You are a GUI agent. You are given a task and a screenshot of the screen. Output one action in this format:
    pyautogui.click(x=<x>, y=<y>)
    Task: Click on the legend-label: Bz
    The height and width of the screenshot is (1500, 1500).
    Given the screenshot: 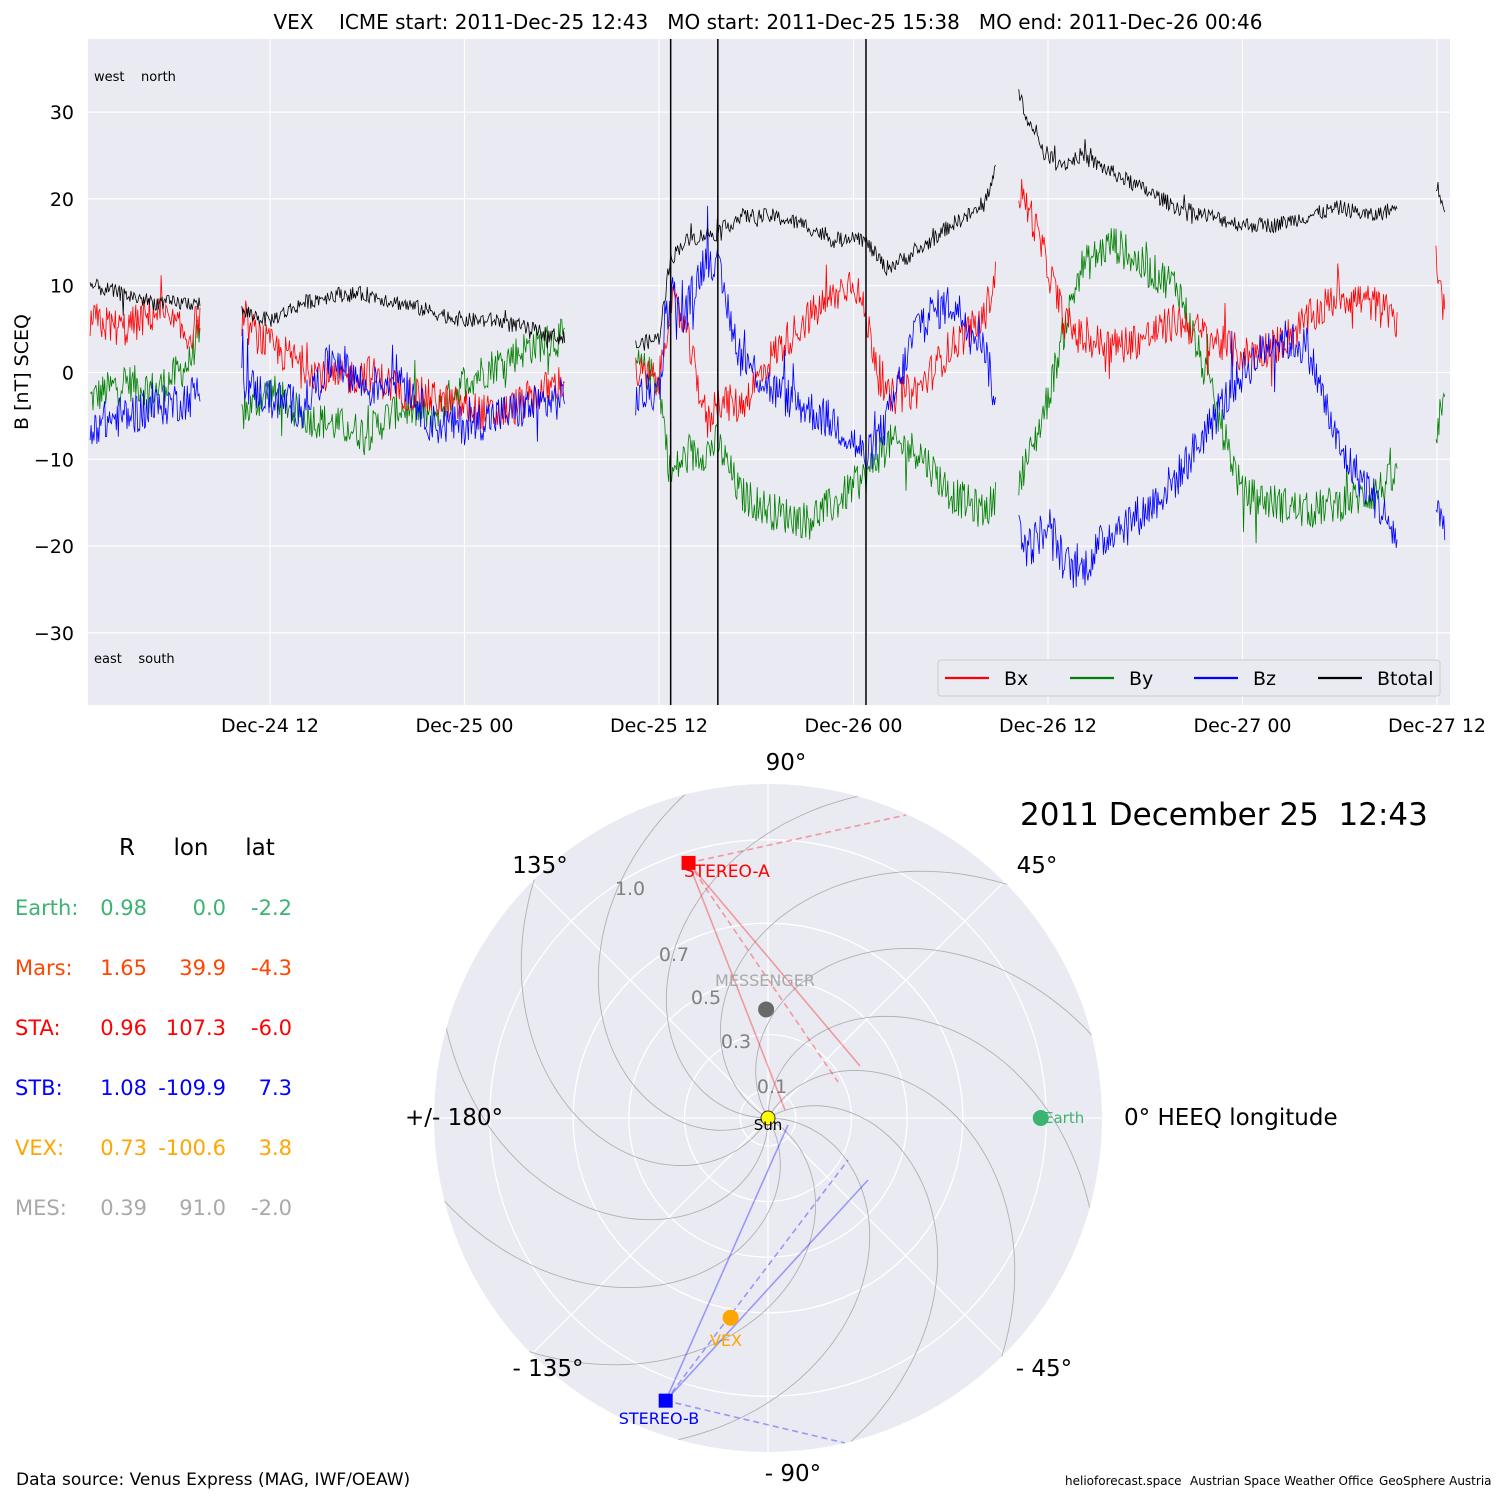 What is the action you would take?
    pyautogui.click(x=1264, y=679)
    